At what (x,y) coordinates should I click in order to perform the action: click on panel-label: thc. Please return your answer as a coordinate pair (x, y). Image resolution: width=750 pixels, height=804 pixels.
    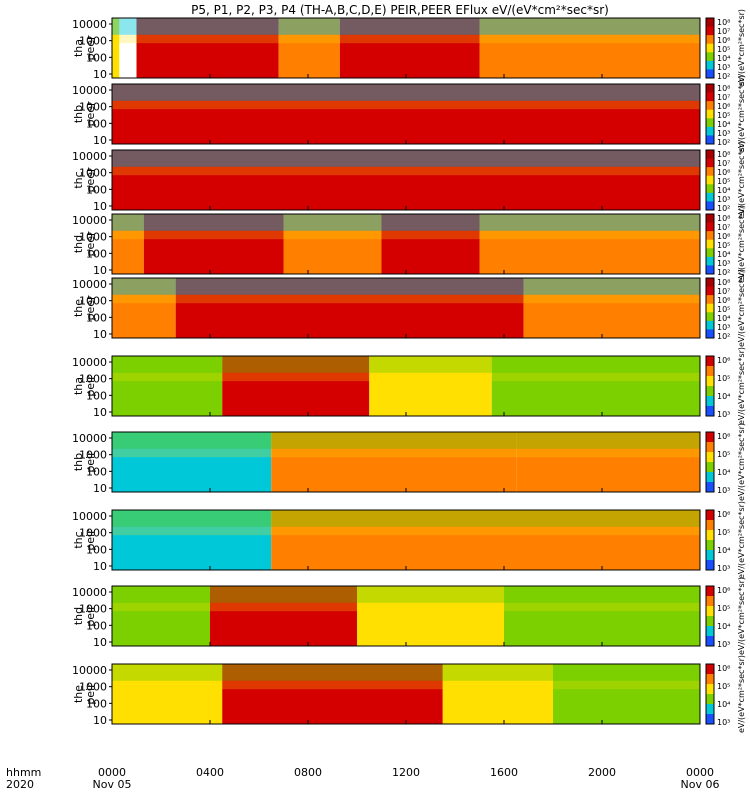
    Looking at the image, I should click on (78, 539).